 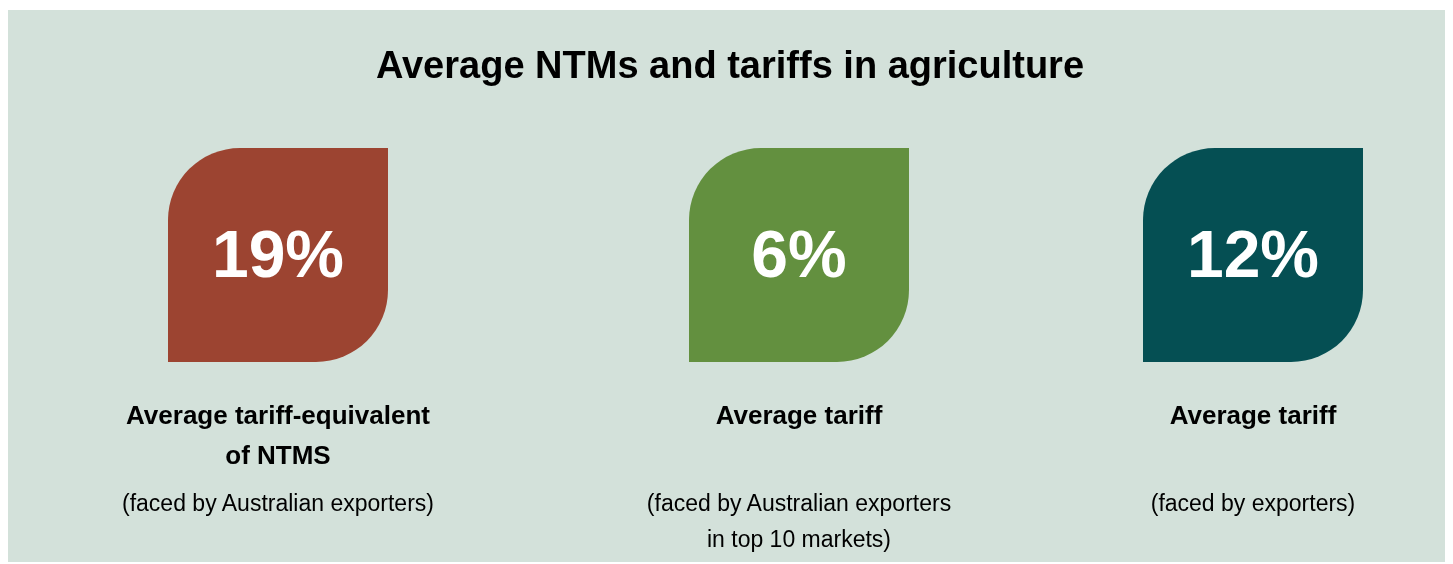 What do you see at coordinates (278, 254) in the screenshot?
I see `data-label: 19%` at bounding box center [278, 254].